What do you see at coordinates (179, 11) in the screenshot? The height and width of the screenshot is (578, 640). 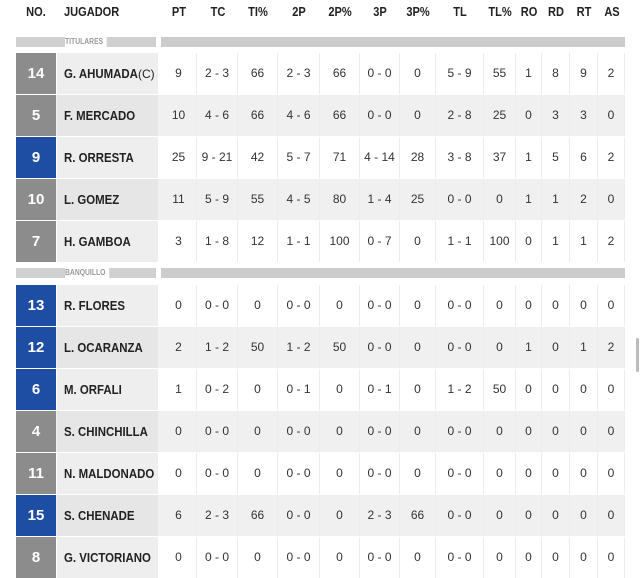 I see `column-header-pt: PT` at bounding box center [179, 11].